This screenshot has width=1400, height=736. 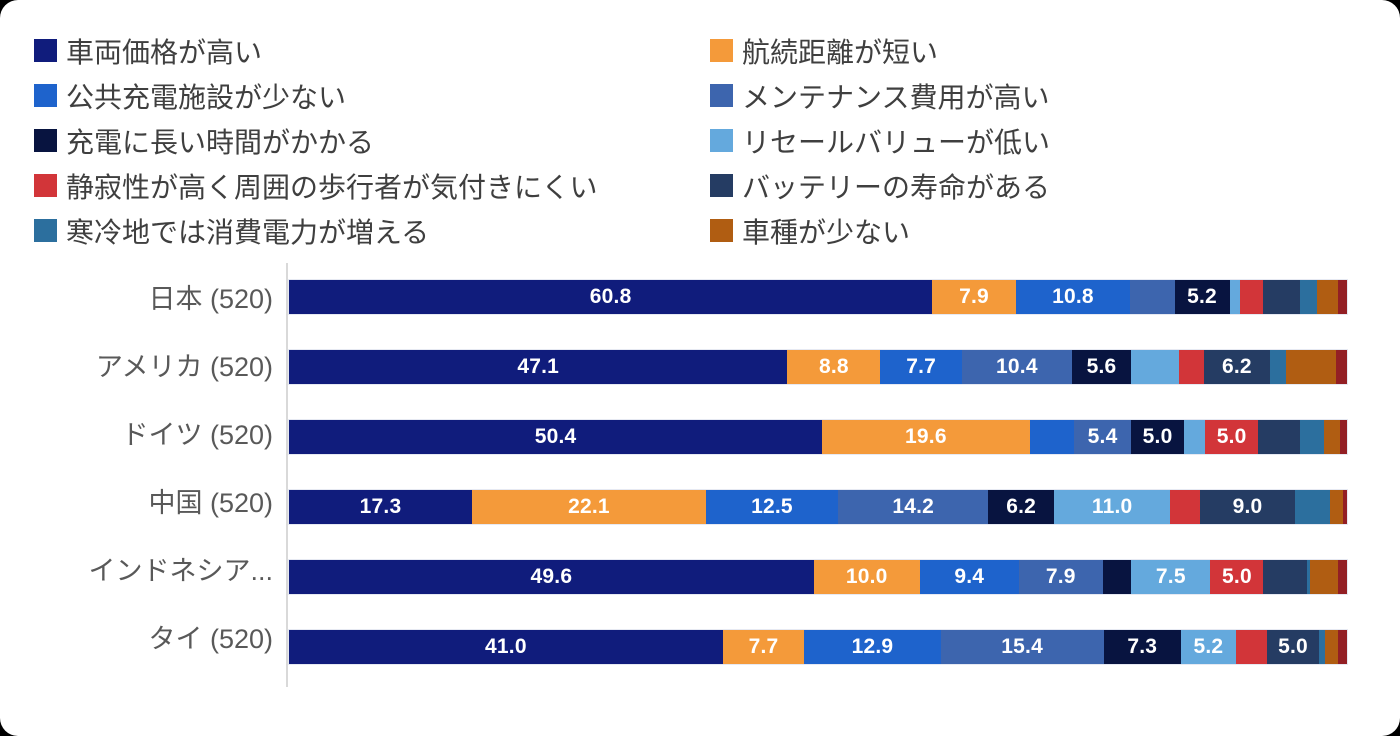 I want to click on segment-value-label: 7.5, so click(x=1170, y=576).